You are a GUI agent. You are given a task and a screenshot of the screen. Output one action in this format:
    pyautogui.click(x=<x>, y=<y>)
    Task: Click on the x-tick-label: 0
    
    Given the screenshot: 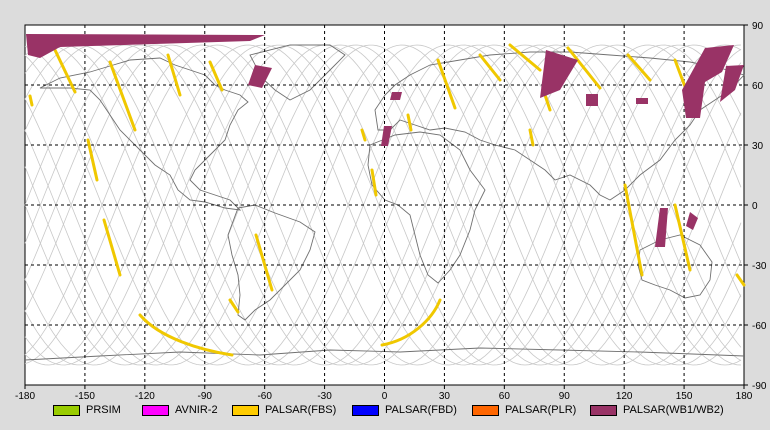 What is the action you would take?
    pyautogui.click(x=385, y=396)
    